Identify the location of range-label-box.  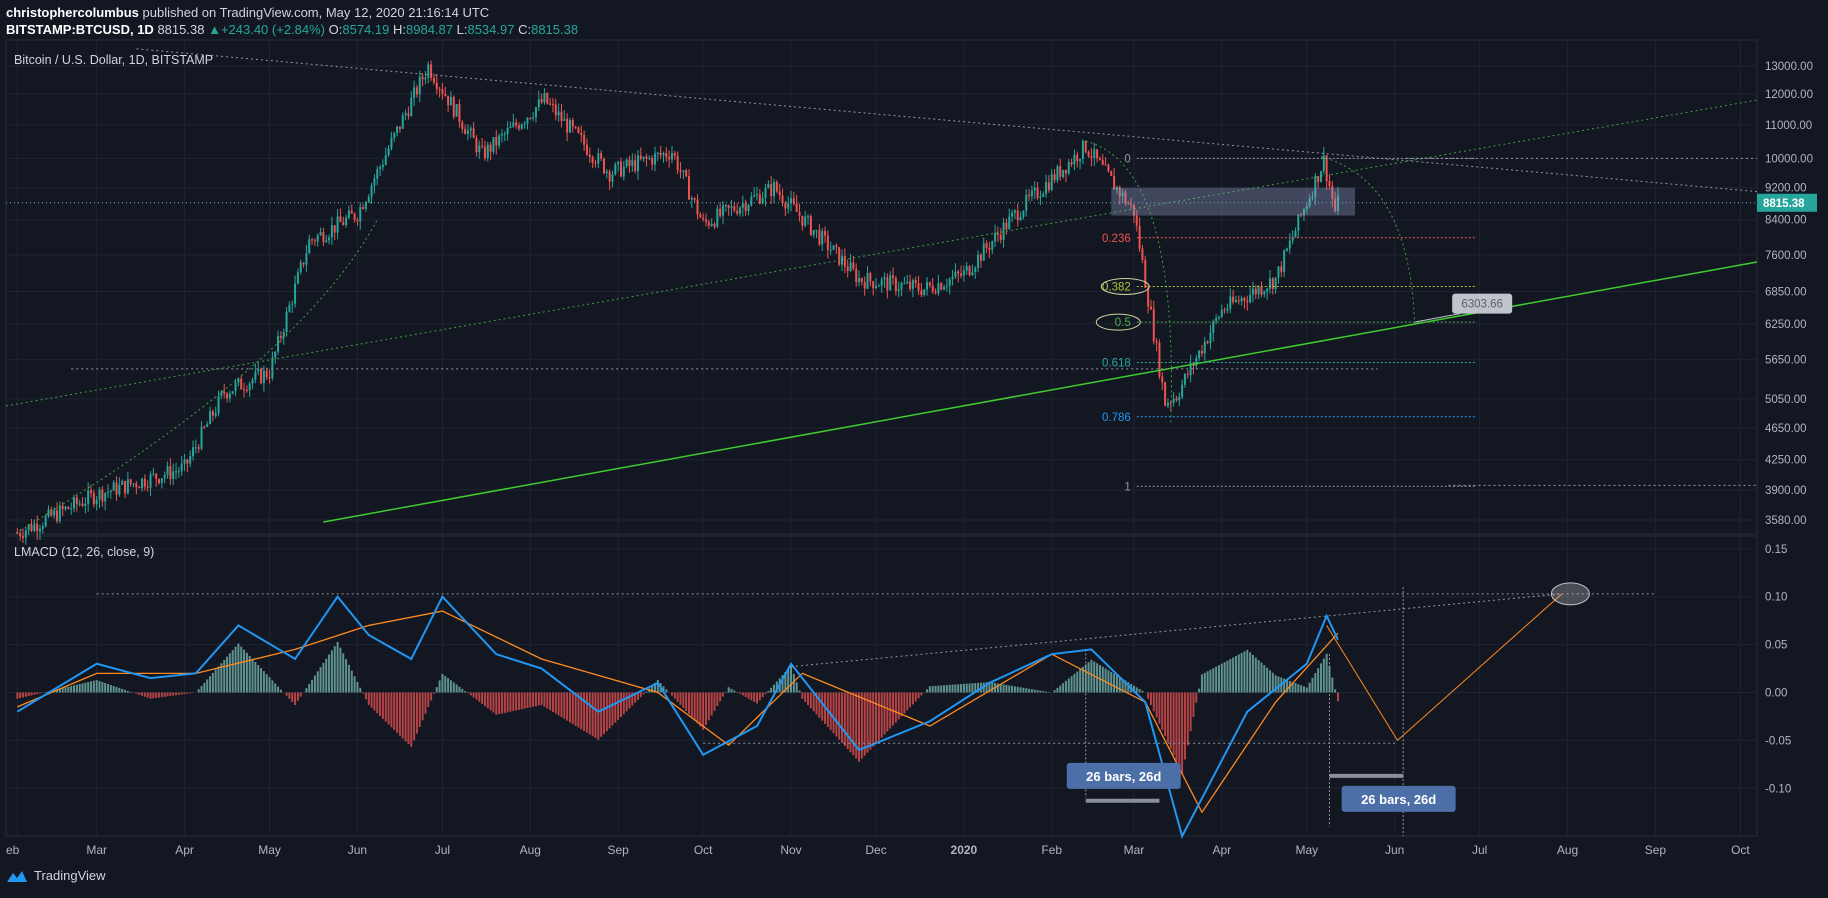
(1123, 775).